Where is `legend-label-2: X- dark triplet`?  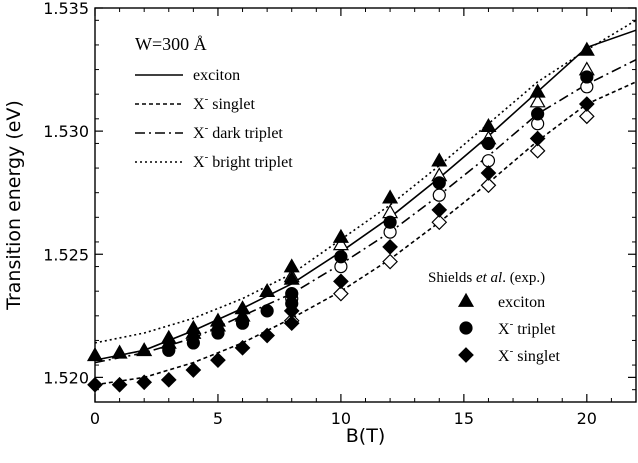
legend-label-2: X- dark triplet is located at coordinates (238, 132).